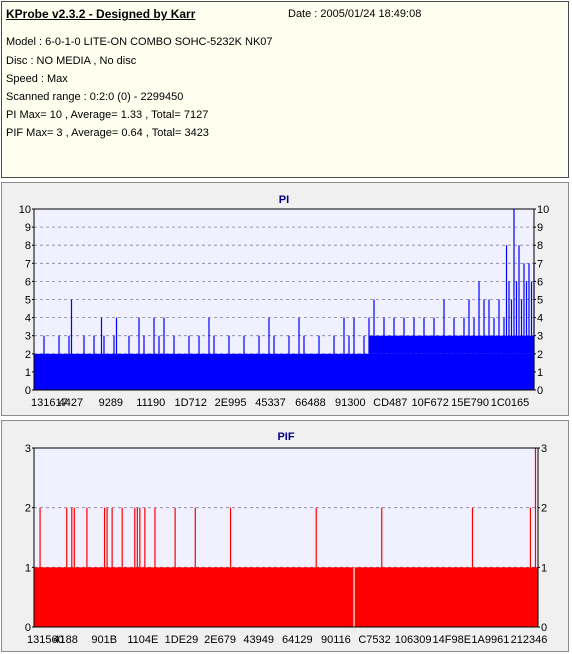 The width and height of the screenshot is (572, 654). What do you see at coordinates (25, 210) in the screenshot?
I see `y-tick-label-left: 10` at bounding box center [25, 210].